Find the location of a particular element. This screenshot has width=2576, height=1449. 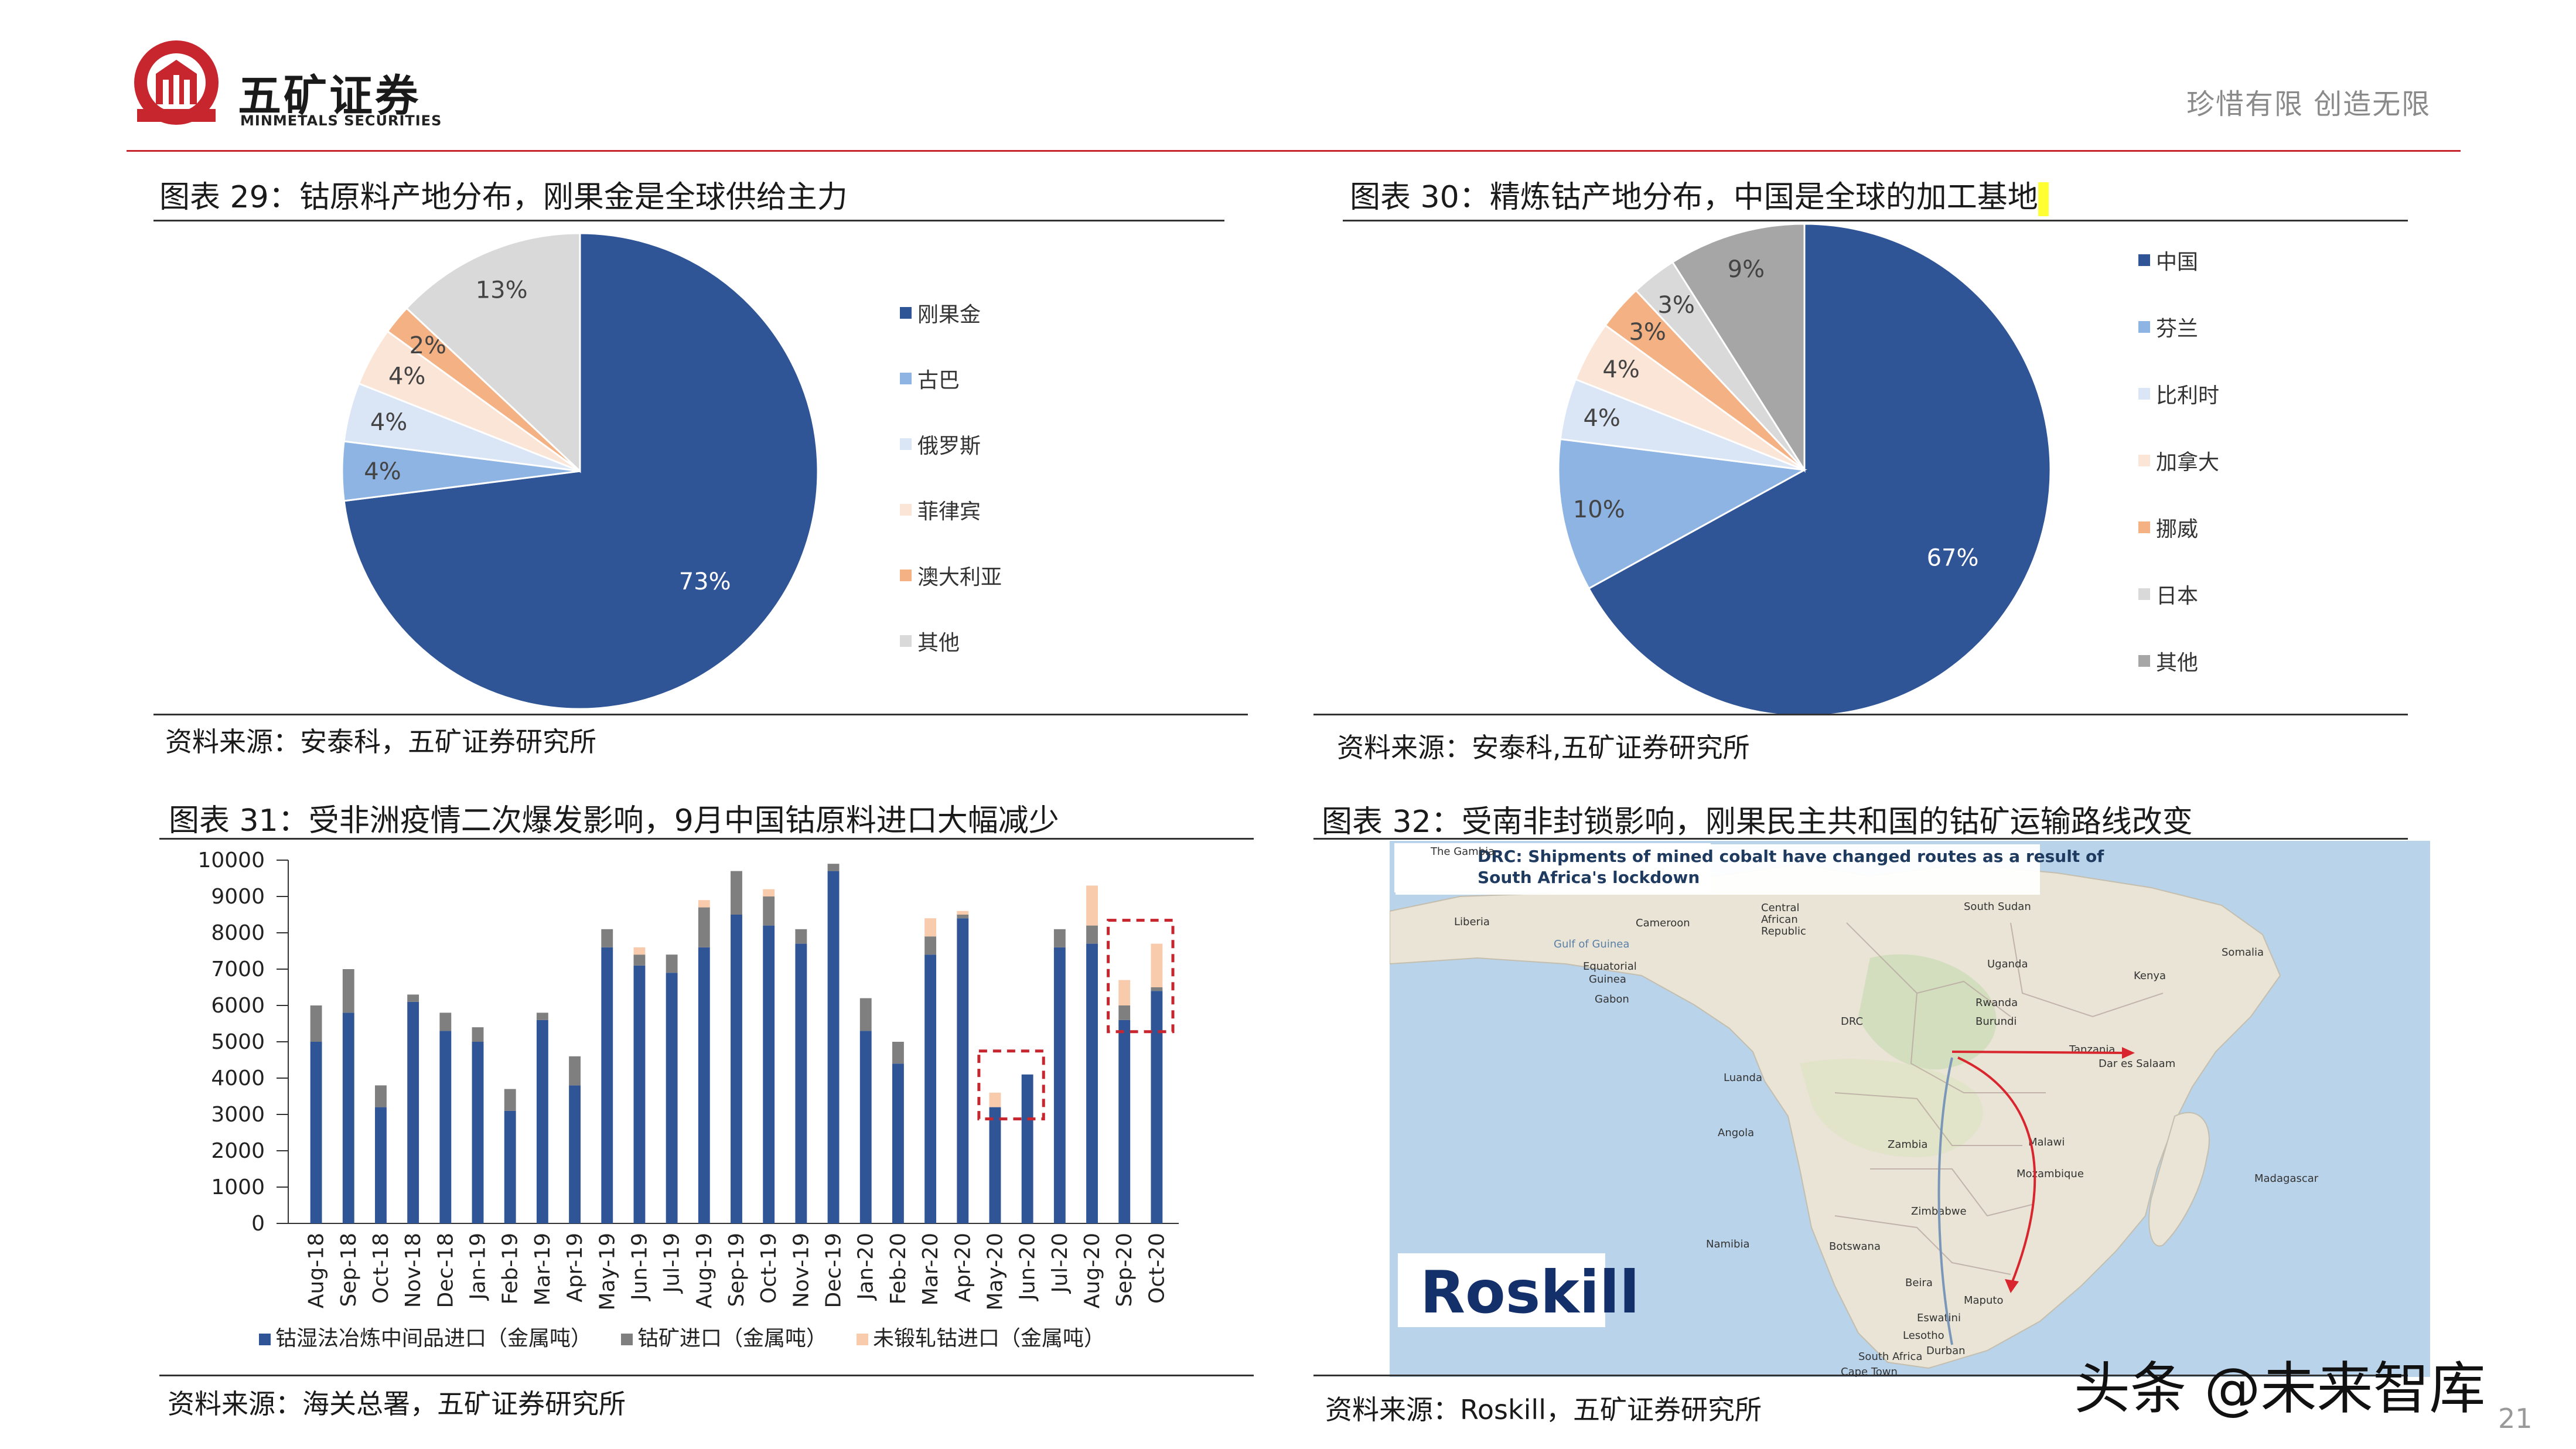

place-label: Tanzania is located at coordinates (2092, 1050).